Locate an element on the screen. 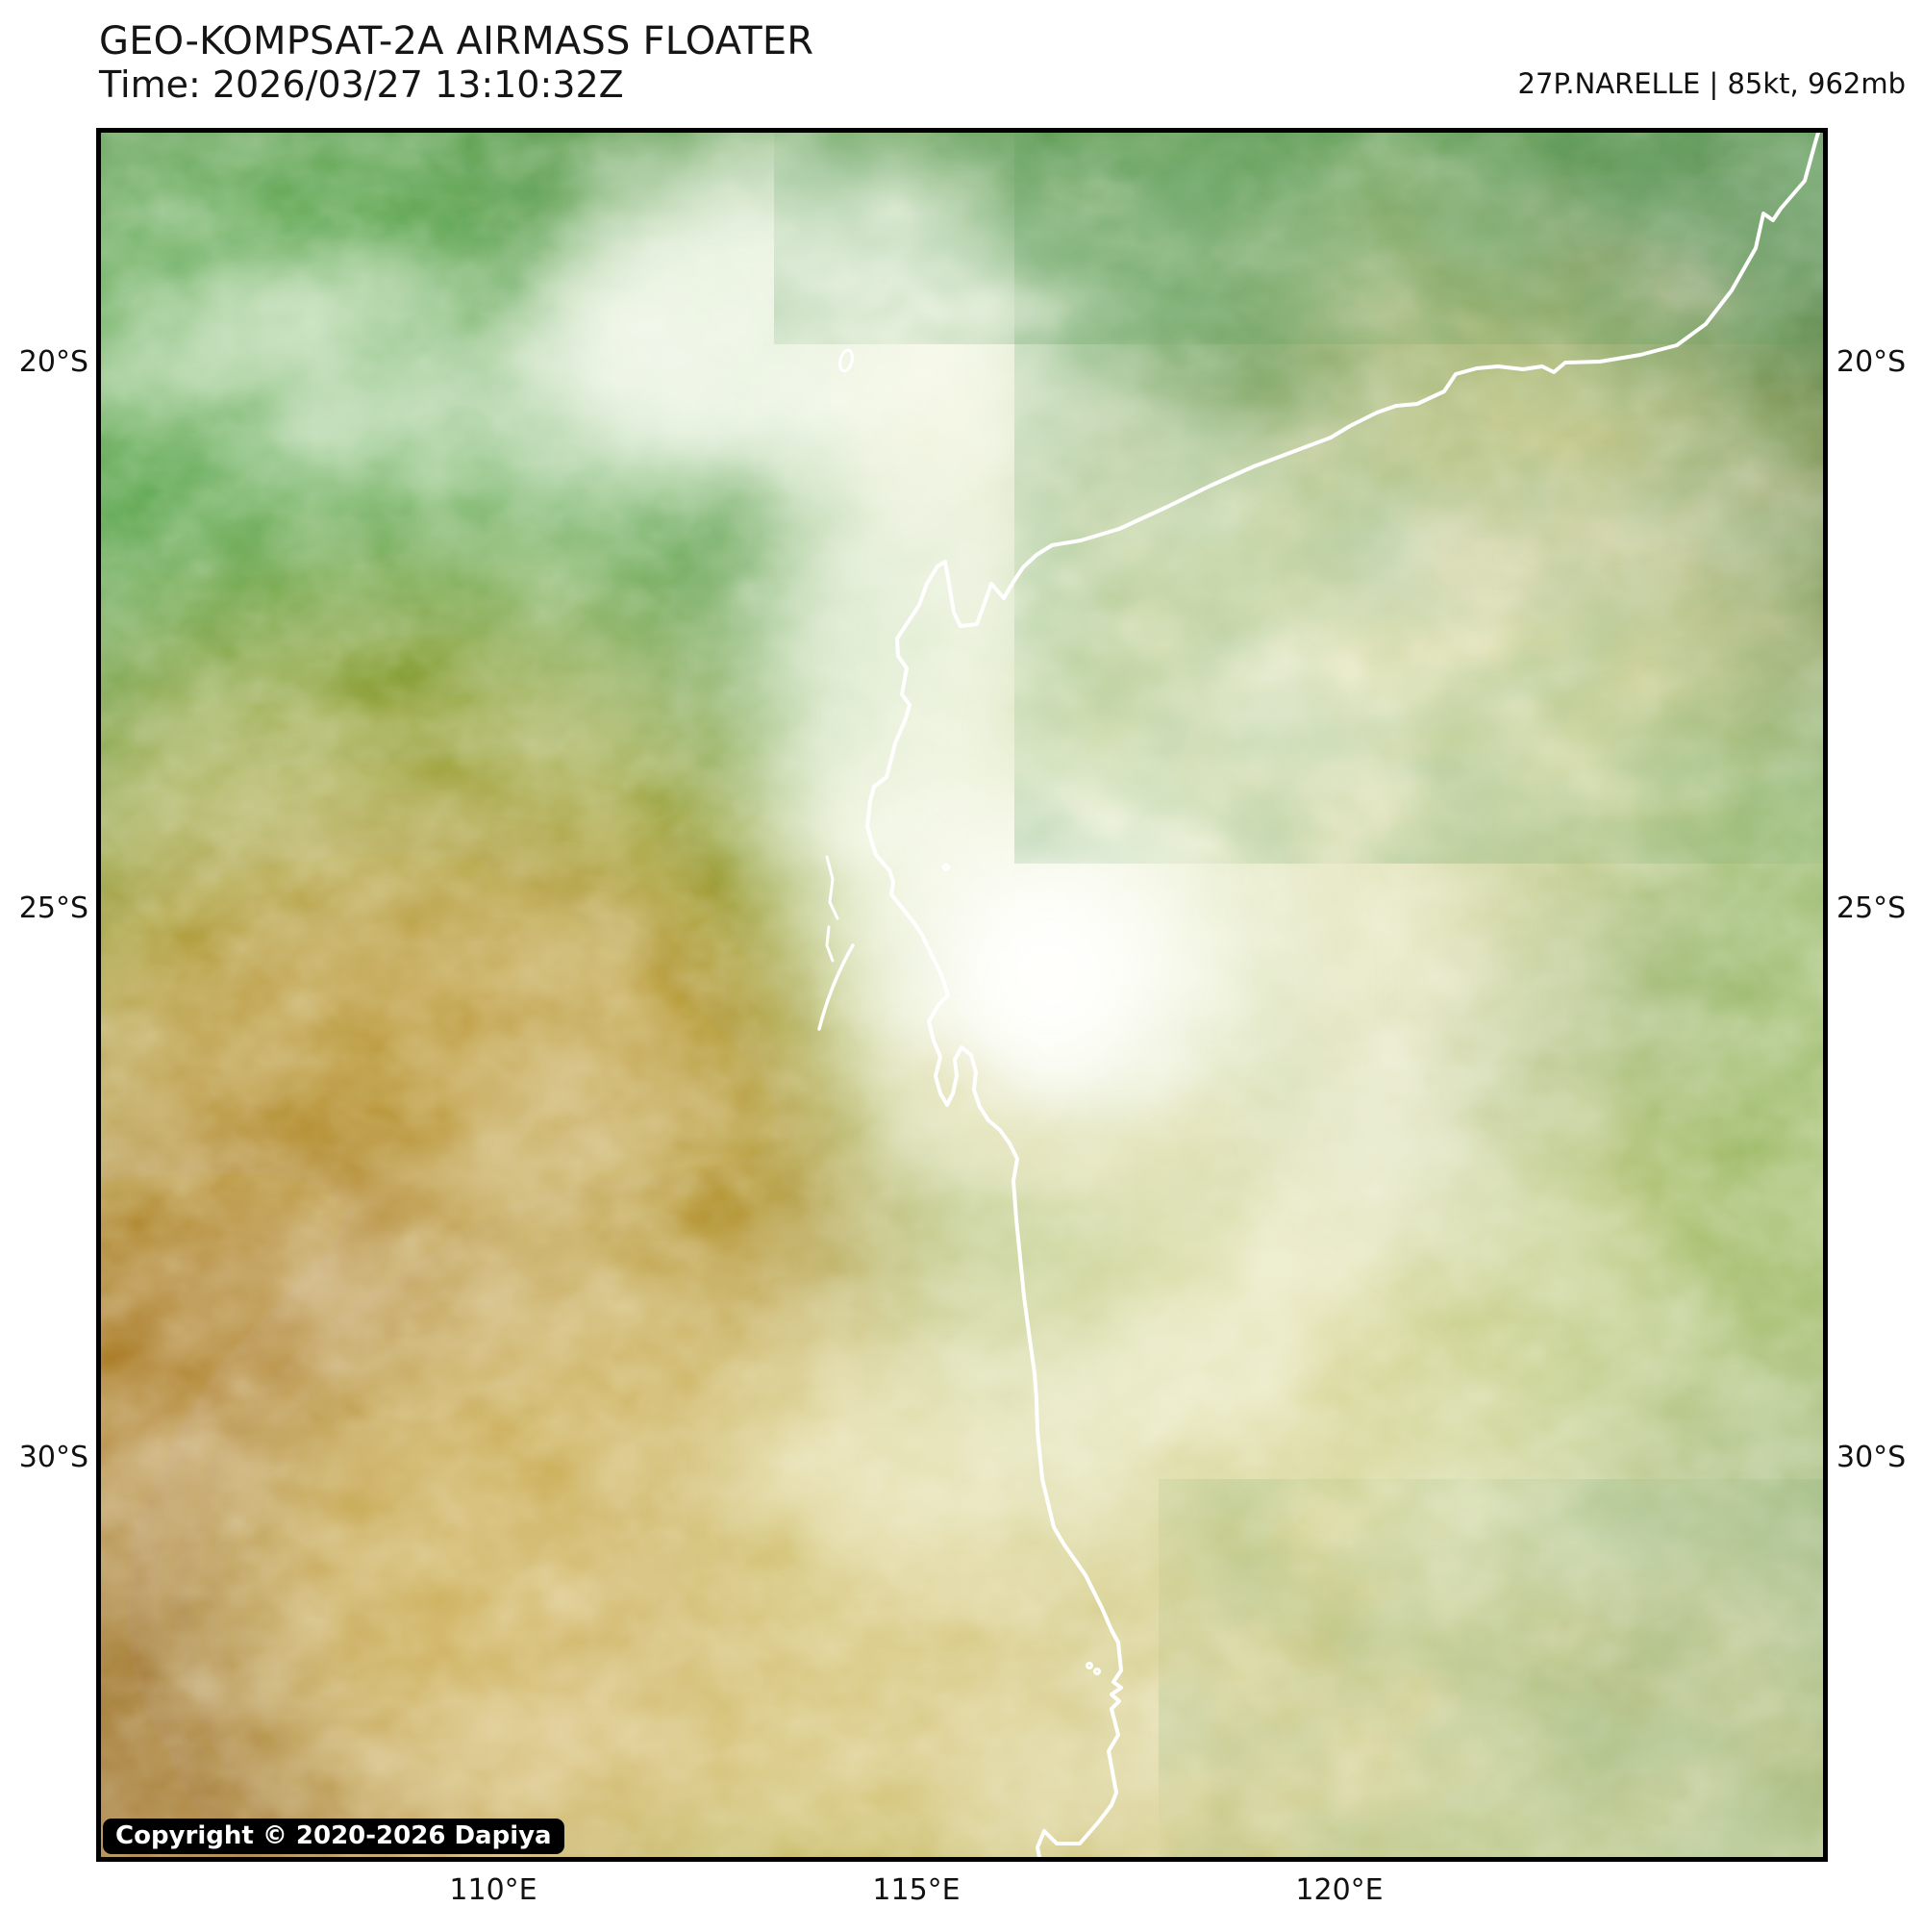 The width and height of the screenshot is (1923, 1932). lon-label-115e: 115°E is located at coordinates (916, 1890).